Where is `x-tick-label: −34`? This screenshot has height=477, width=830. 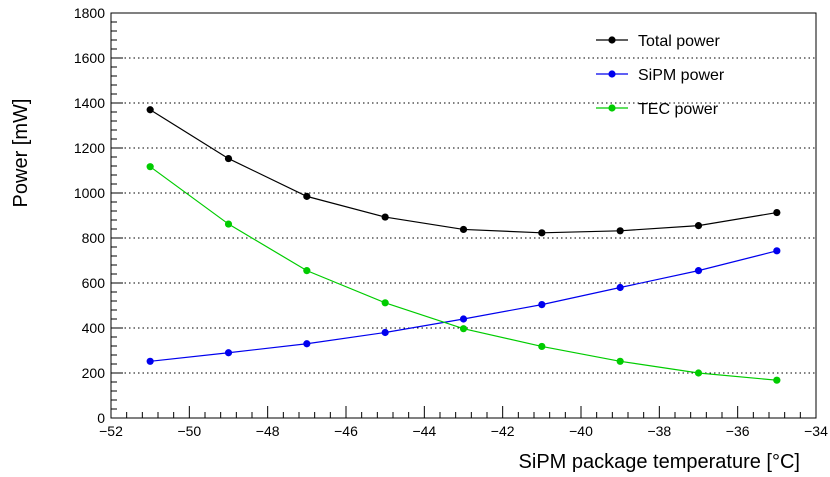 x-tick-label: −34 is located at coordinates (816, 431).